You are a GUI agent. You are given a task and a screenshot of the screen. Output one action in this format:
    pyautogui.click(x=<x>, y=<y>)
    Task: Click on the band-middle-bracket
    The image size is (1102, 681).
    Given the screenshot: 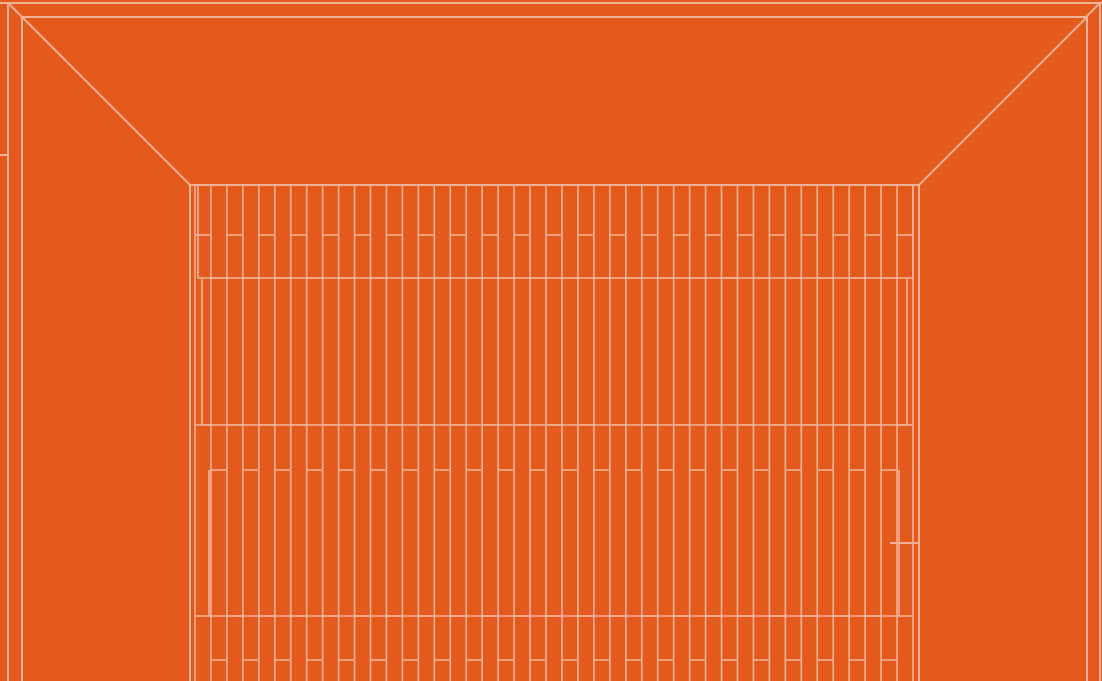 What is the action you would take?
    pyautogui.click(x=554, y=352)
    